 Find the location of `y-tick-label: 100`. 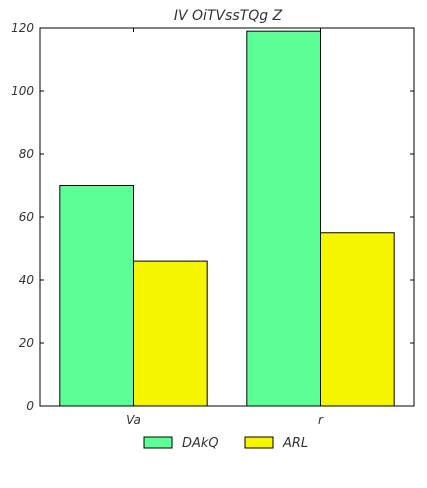

y-tick-label: 100 is located at coordinates (22, 91).